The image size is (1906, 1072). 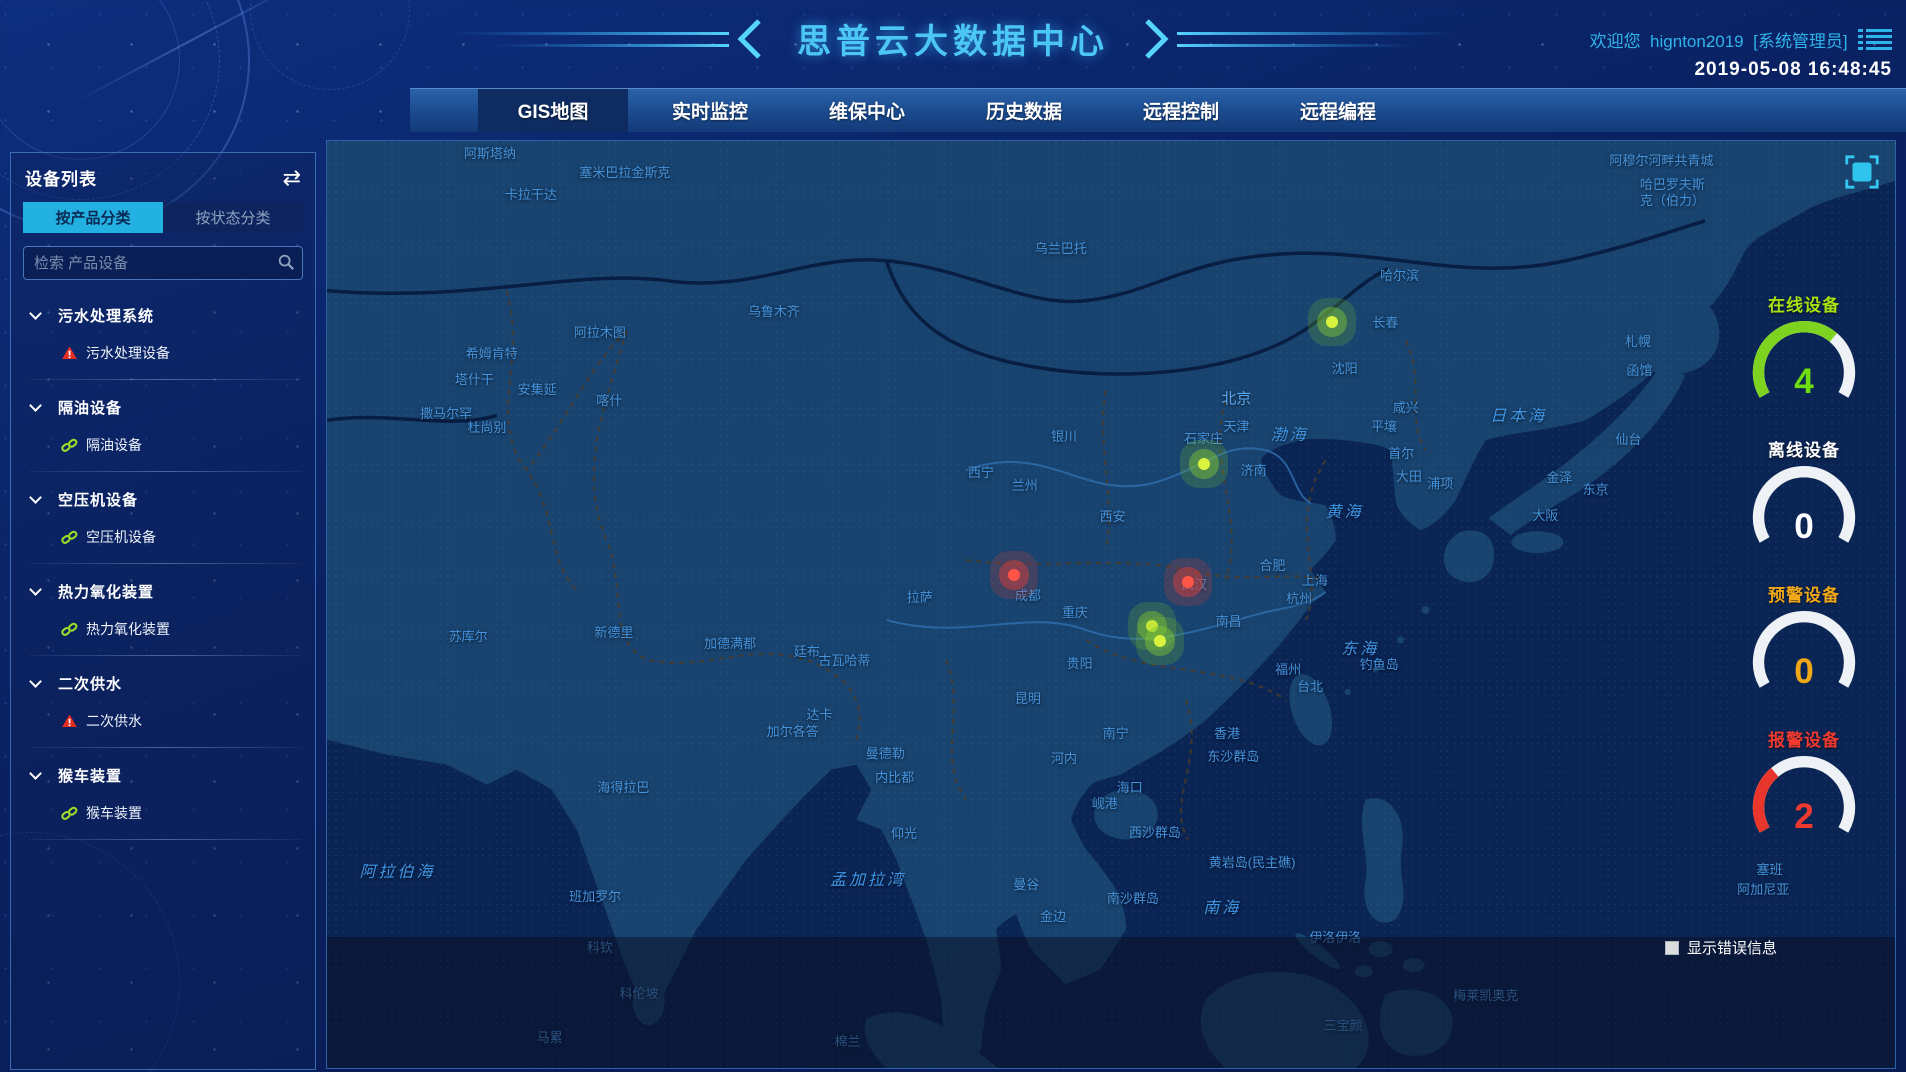 I want to click on gauge: 预警设备 0, so click(x=1804, y=642).